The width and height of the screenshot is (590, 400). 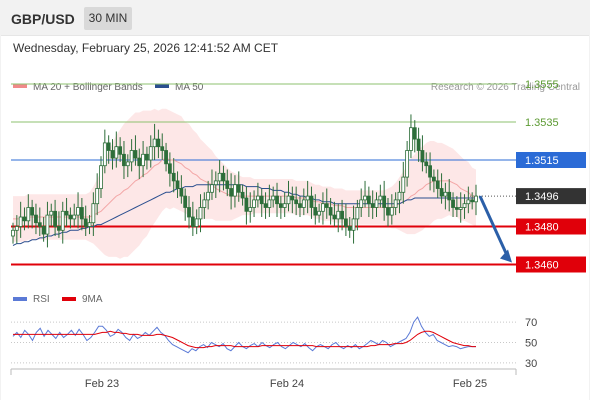 What do you see at coordinates (494, 227) in the screenshot?
I see `forecast-arrow` at bounding box center [494, 227].